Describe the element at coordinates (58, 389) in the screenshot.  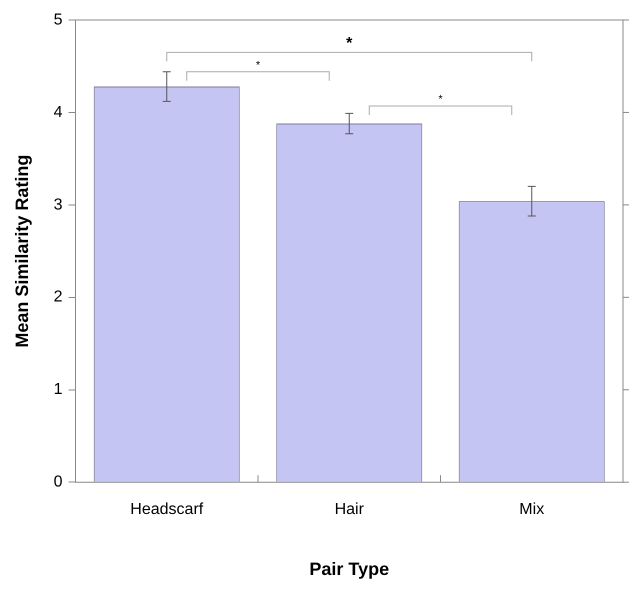
I see `y-tick-label: 1` at that location.